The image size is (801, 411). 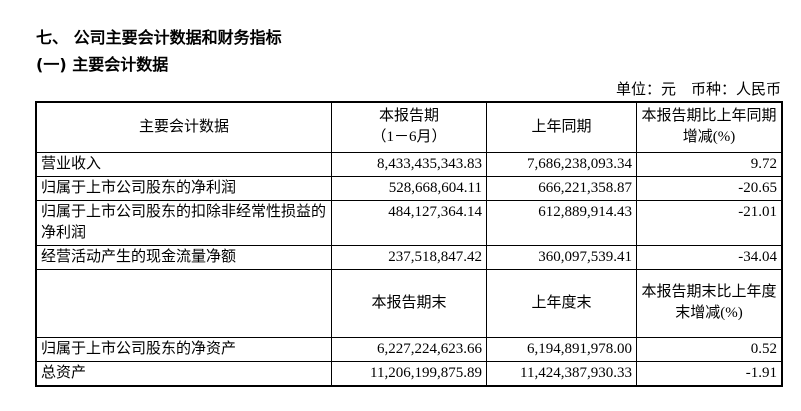 What do you see at coordinates (561, 257) in the screenshot?
I see `cell: 360,097,539.41` at bounding box center [561, 257].